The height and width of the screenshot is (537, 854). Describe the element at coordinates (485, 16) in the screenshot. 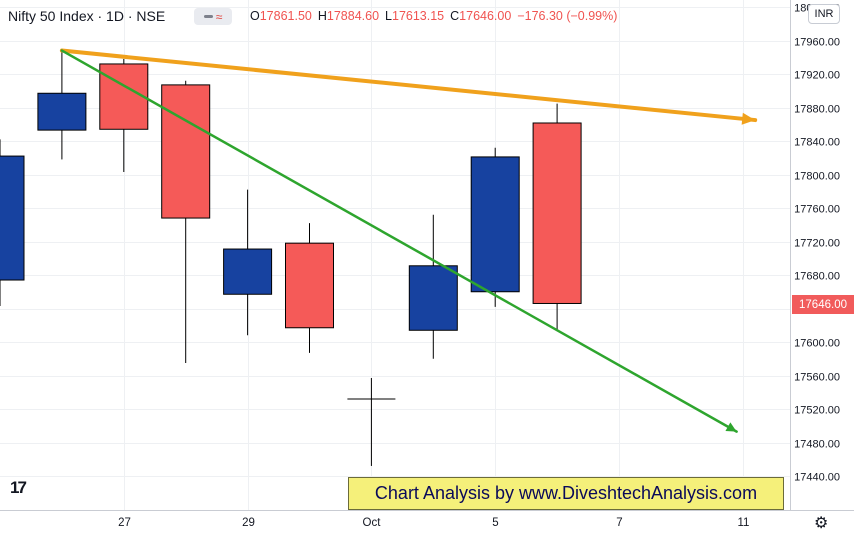

I see `ohlc-close-value: 17646.00` at that location.